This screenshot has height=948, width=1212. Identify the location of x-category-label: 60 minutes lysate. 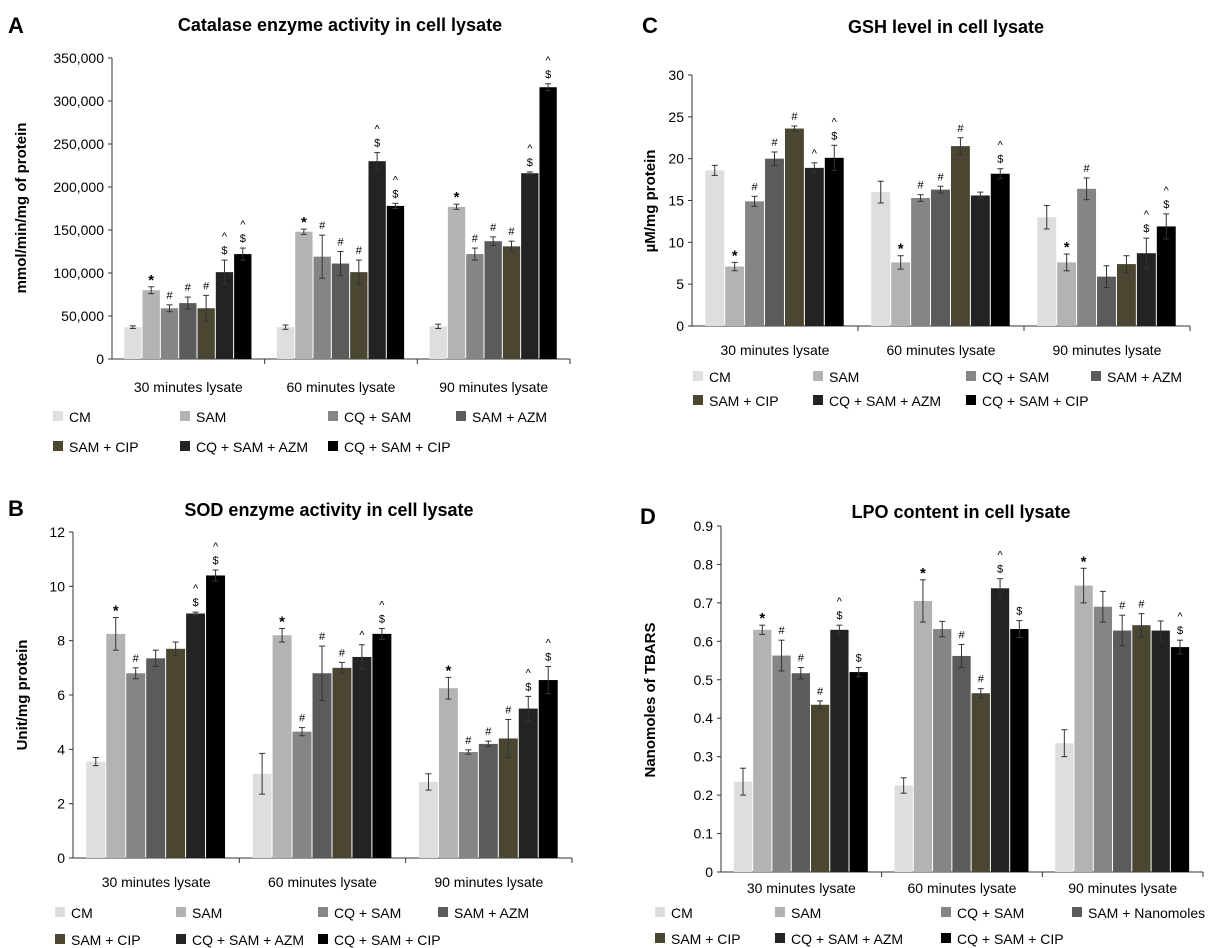
(341, 387).